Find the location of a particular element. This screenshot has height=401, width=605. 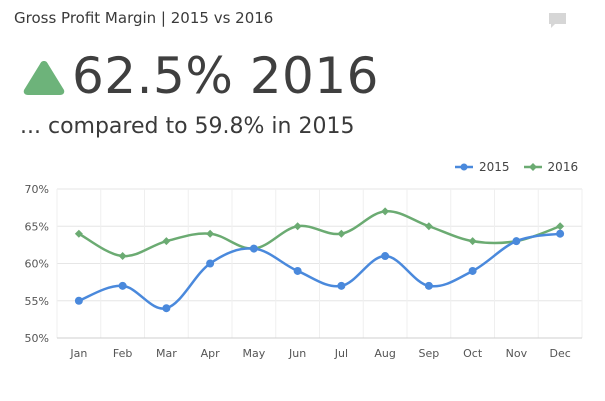

x-tick-label-jul: Jul is located at coordinates (341, 353).